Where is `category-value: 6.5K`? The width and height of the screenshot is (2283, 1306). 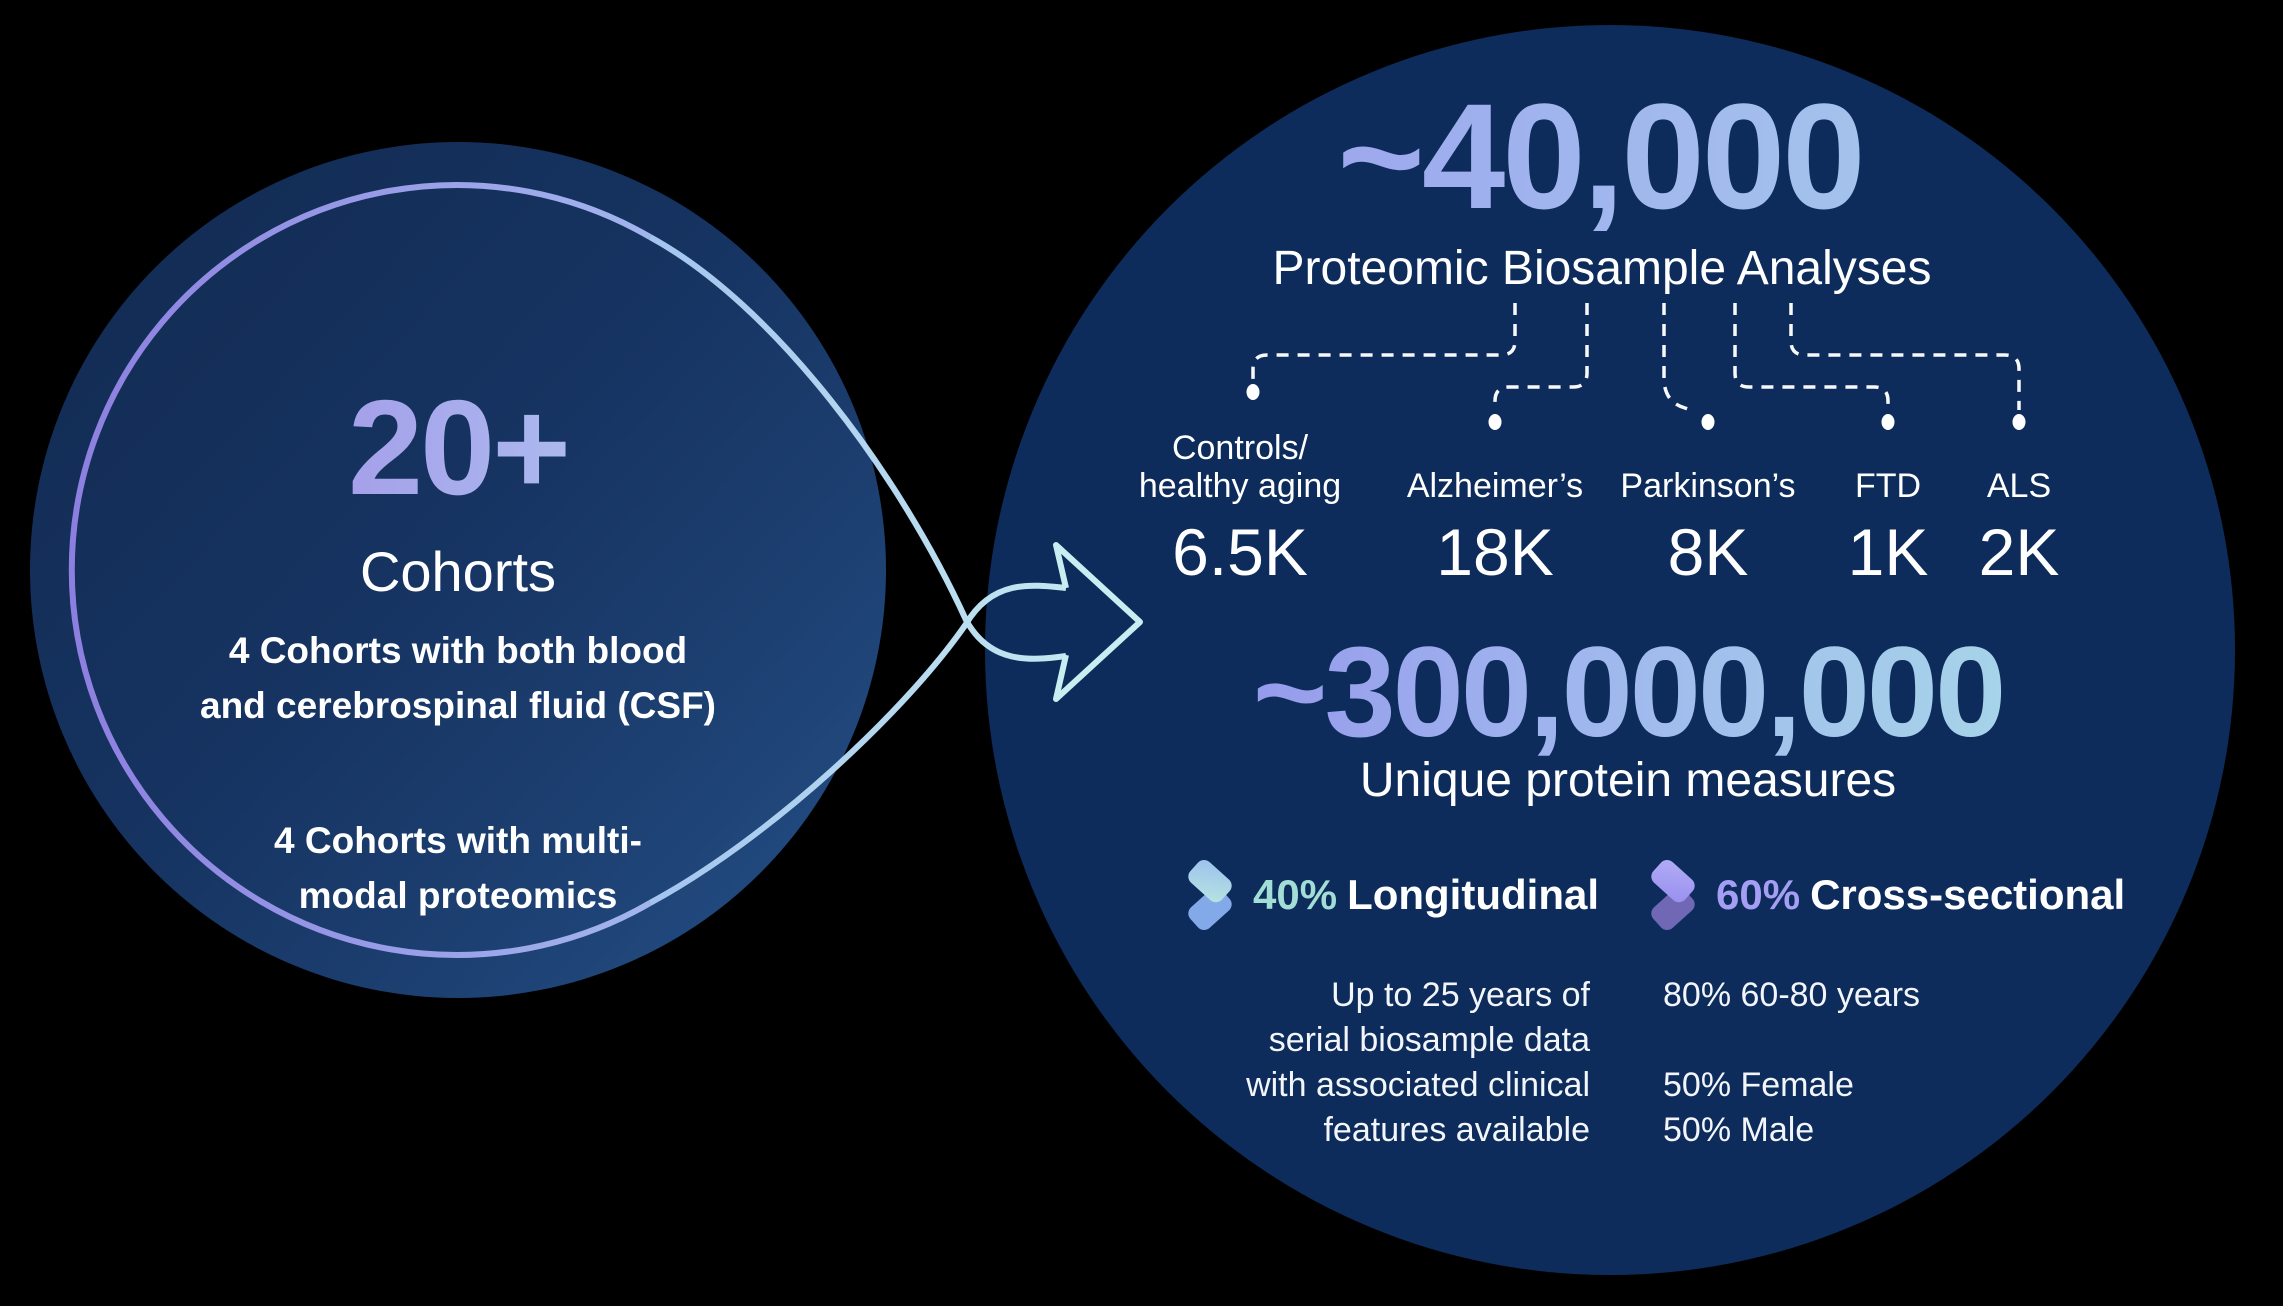
category-value: 6.5K is located at coordinates (1240, 552).